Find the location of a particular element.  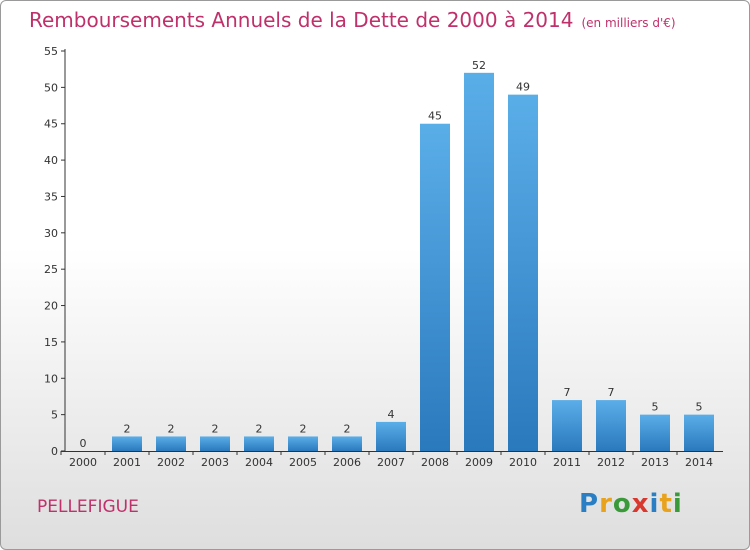

x-tick-label: 2005 is located at coordinates (303, 462).